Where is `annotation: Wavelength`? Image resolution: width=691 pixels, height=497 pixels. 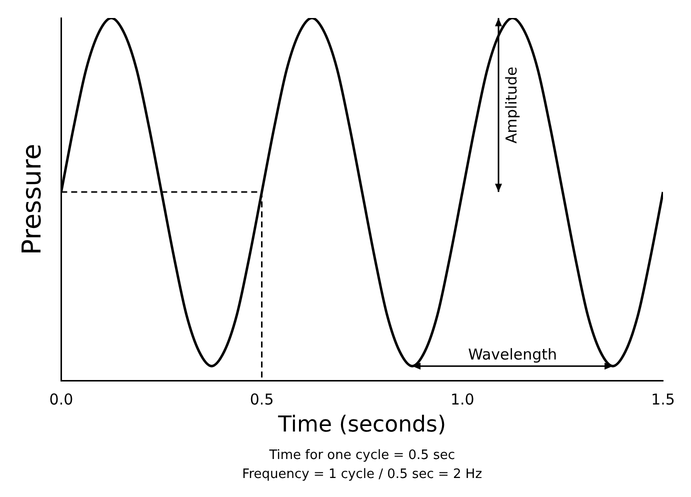 annotation: Wavelength is located at coordinates (513, 354).